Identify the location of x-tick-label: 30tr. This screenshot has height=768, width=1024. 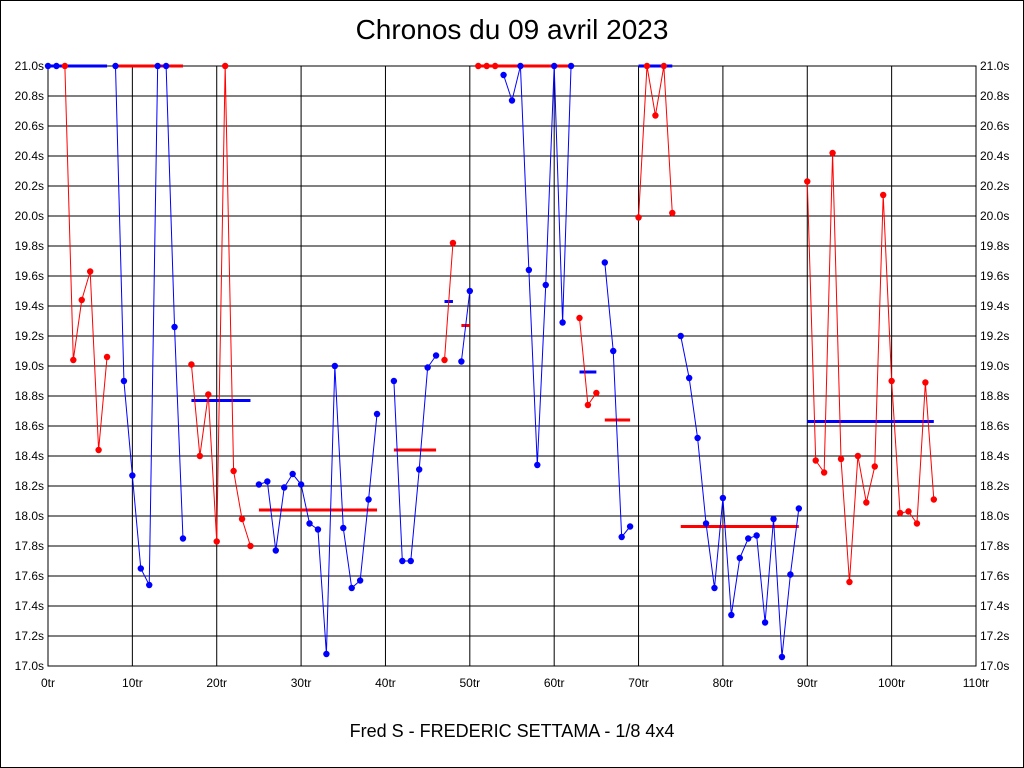
(301, 683).